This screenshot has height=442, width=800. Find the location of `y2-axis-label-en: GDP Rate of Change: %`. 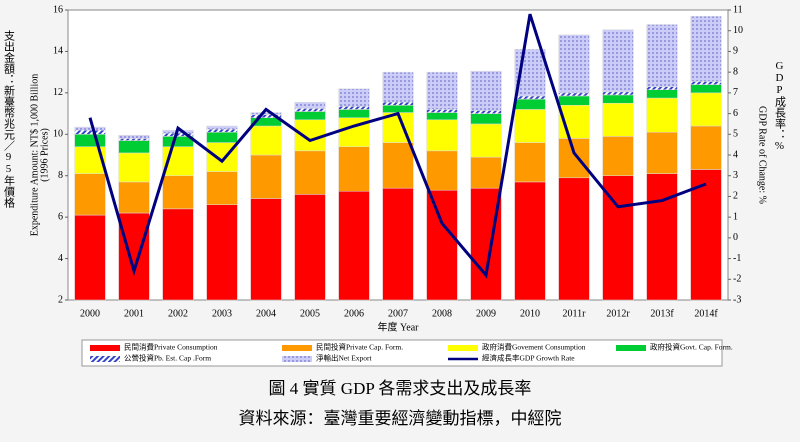

y2-axis-label-en: GDP Rate of Change: % is located at coordinates (762, 155).